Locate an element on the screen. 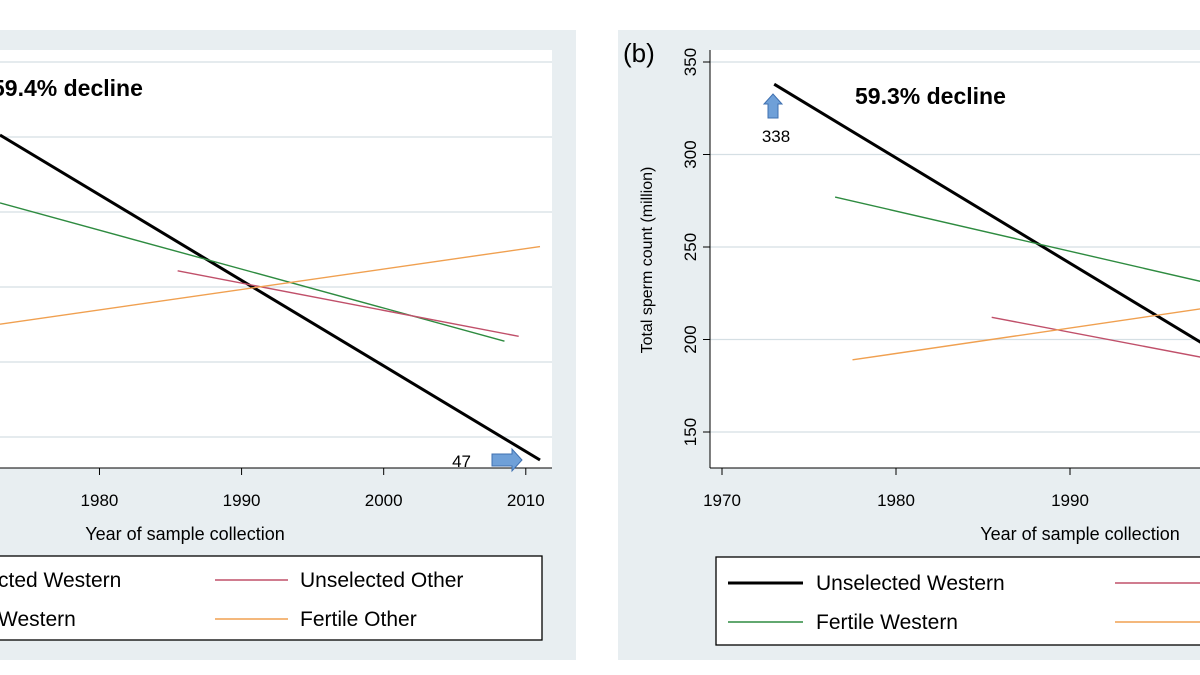 The height and width of the screenshot is (675, 1200). panel-b-x-tick-label: 1970 is located at coordinates (722, 500).